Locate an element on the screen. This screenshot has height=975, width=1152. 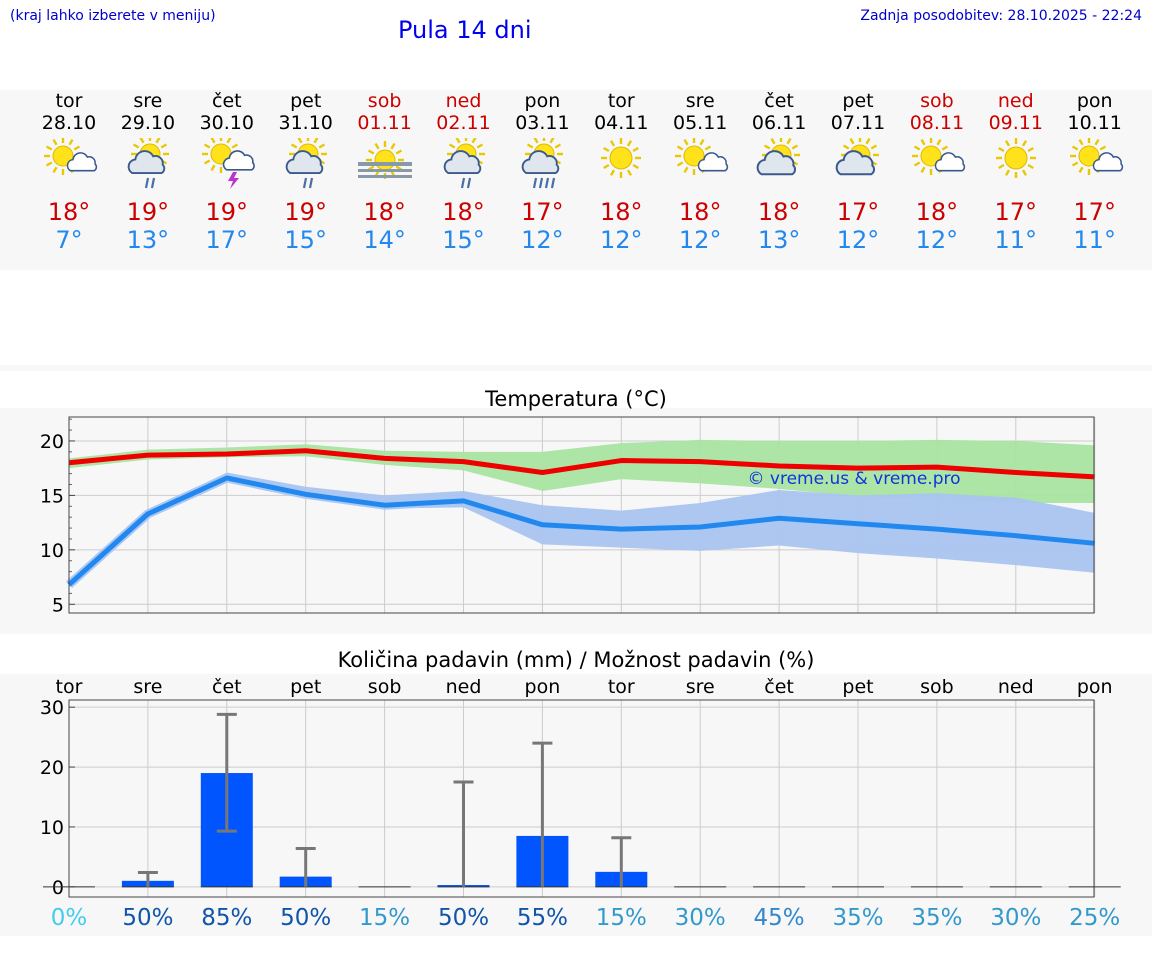
precip-probability: 55% is located at coordinates (542, 918).